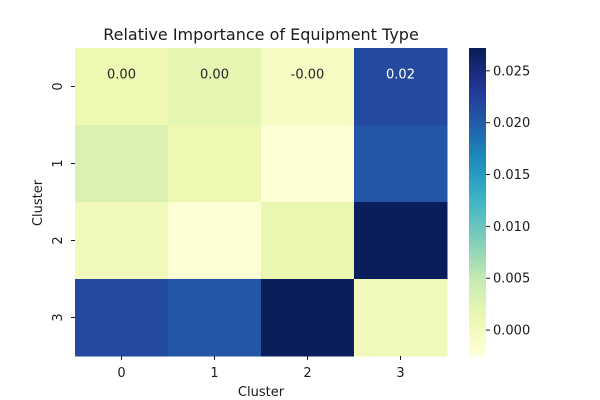 The width and height of the screenshot is (600, 400). I want to click on colorbar-tick-label: 0.000, so click(511, 331).